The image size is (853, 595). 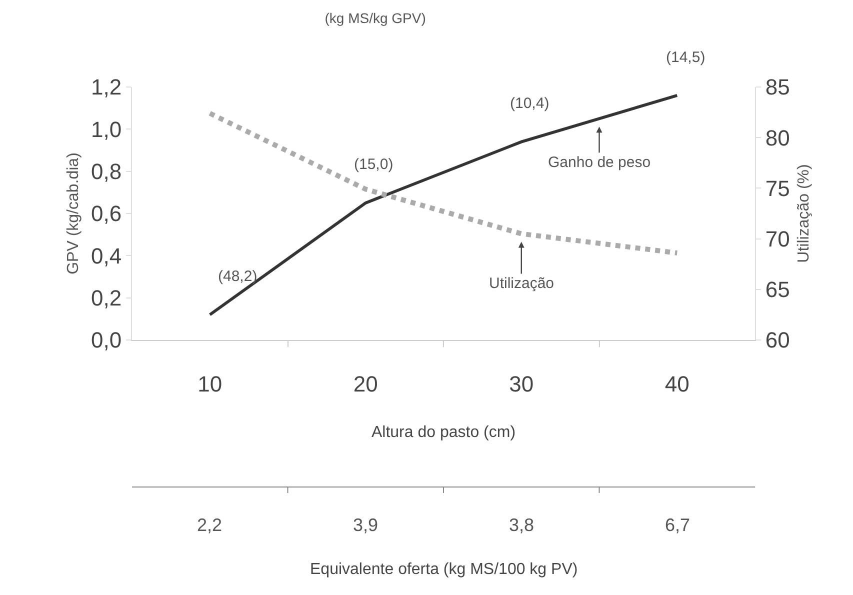 What do you see at coordinates (106, 213) in the screenshot?
I see `y-tick-label: 0,6` at bounding box center [106, 213].